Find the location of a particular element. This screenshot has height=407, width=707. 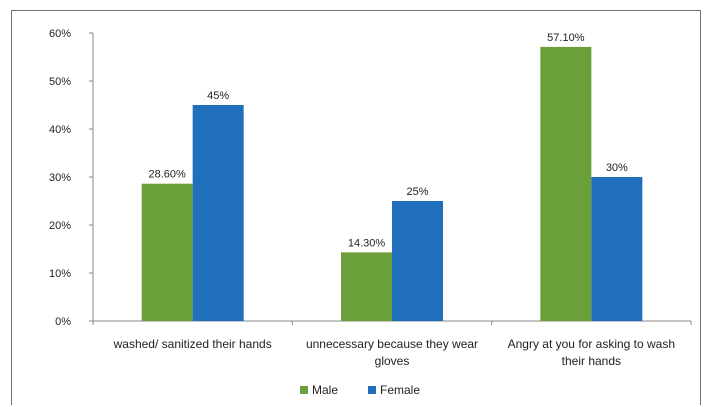

y-tick-label: 20% is located at coordinates (60, 226).